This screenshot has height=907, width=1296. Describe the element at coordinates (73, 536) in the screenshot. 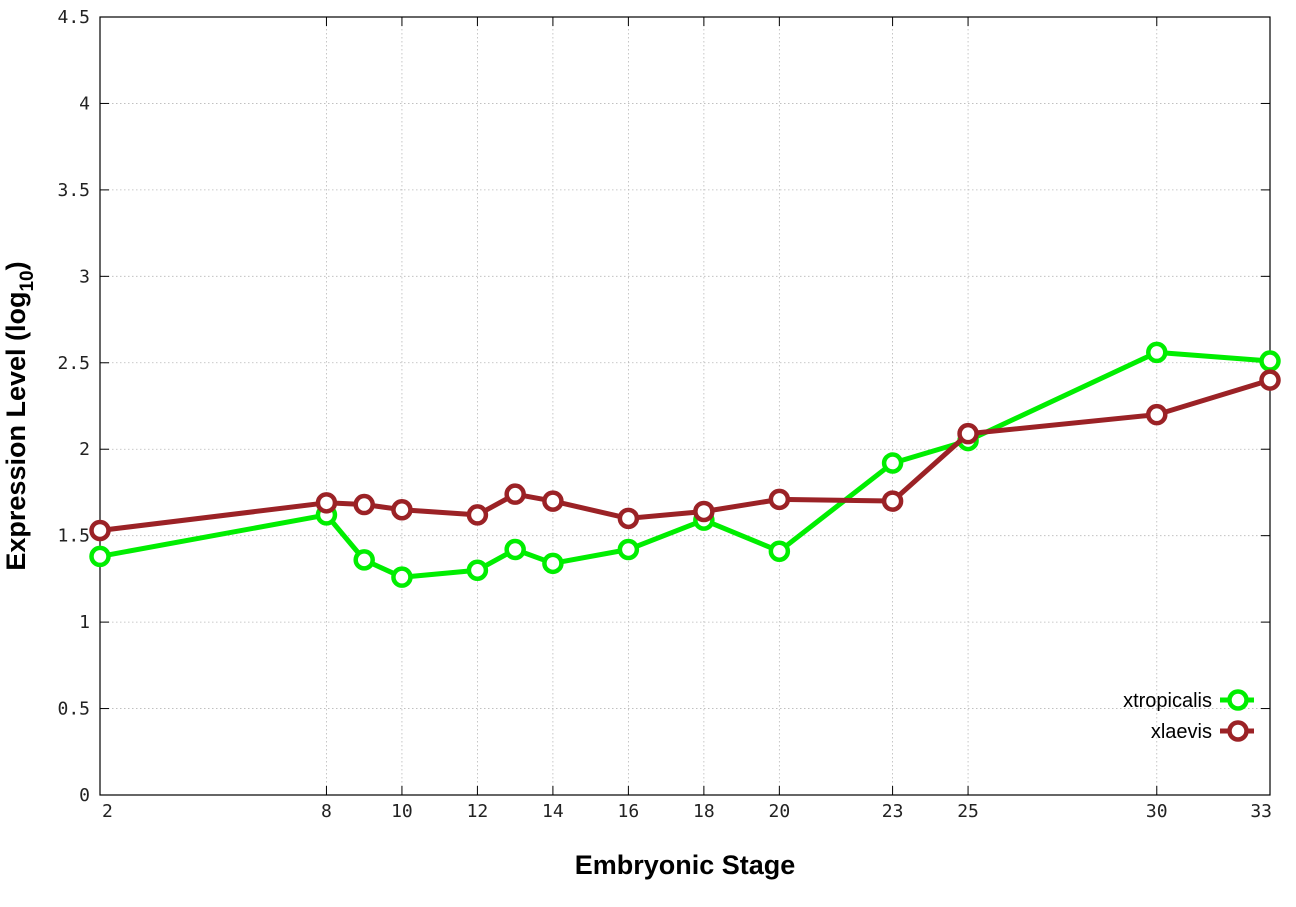

I see `y-tick-label: 1.5` at that location.